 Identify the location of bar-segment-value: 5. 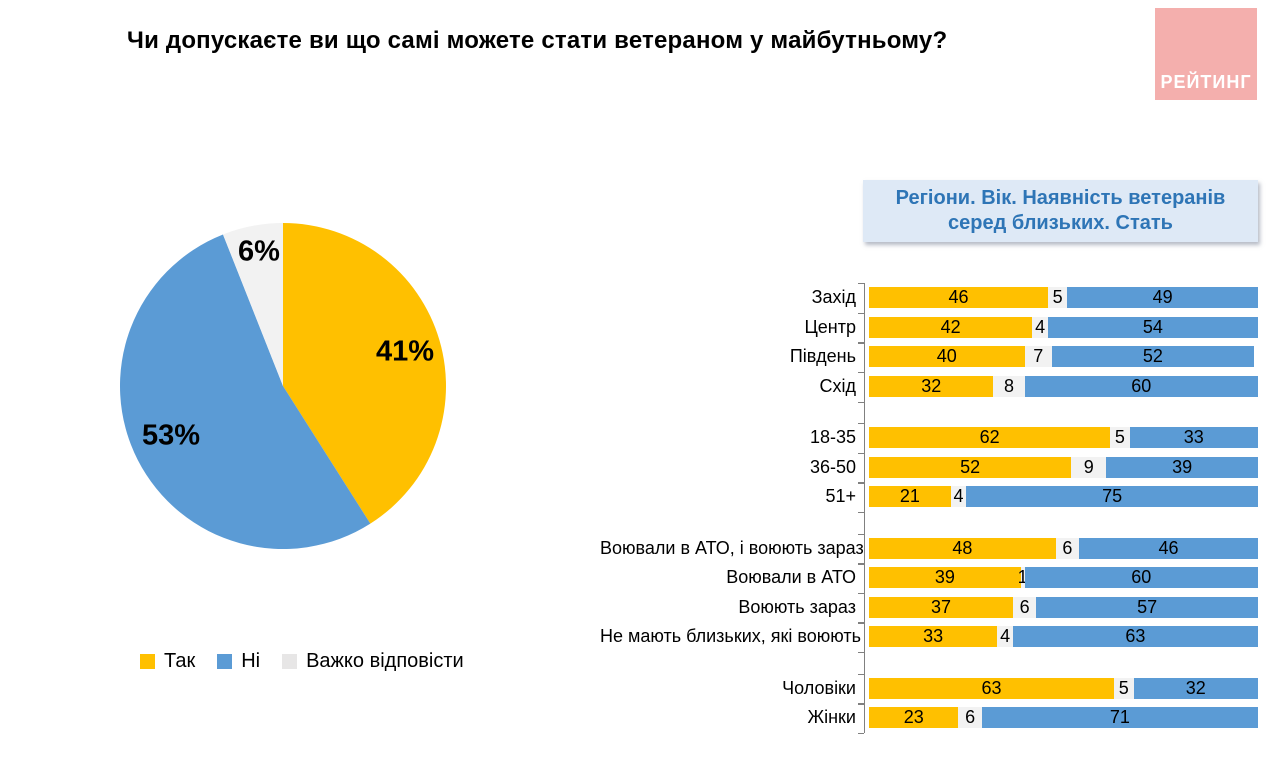
(1119, 437).